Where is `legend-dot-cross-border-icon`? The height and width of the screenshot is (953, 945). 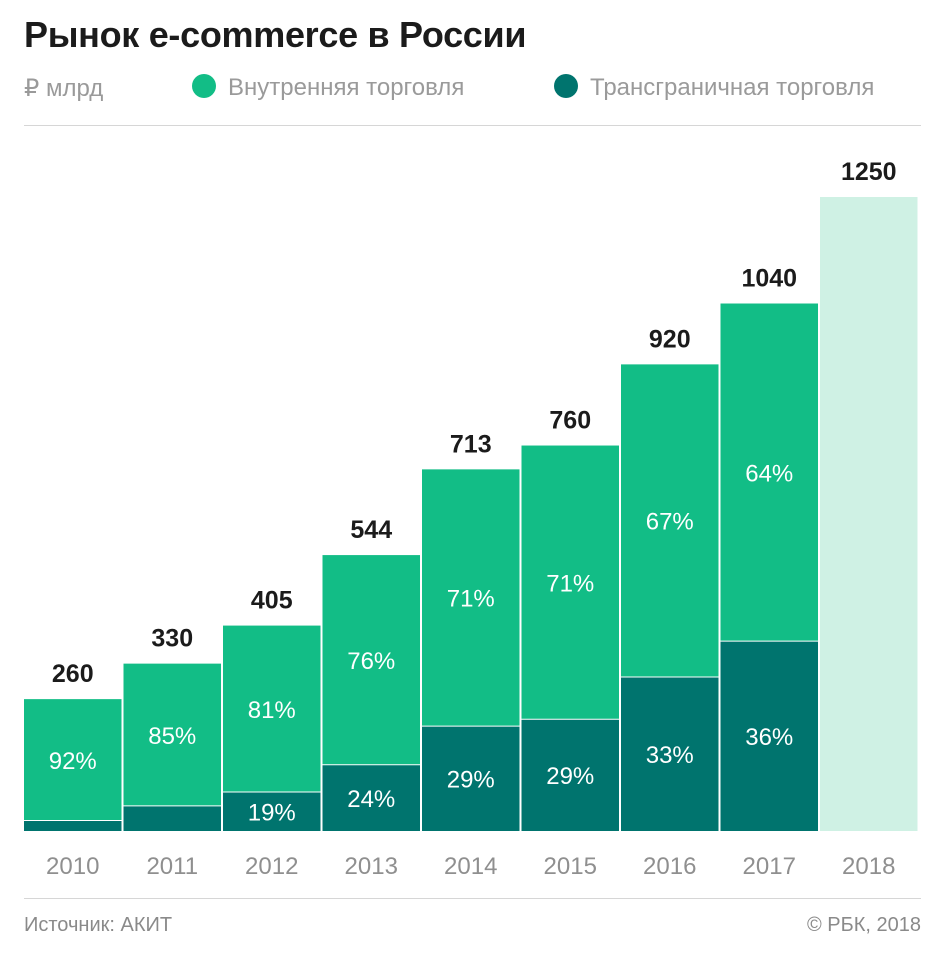
legend-dot-cross-border-icon is located at coordinates (566, 86).